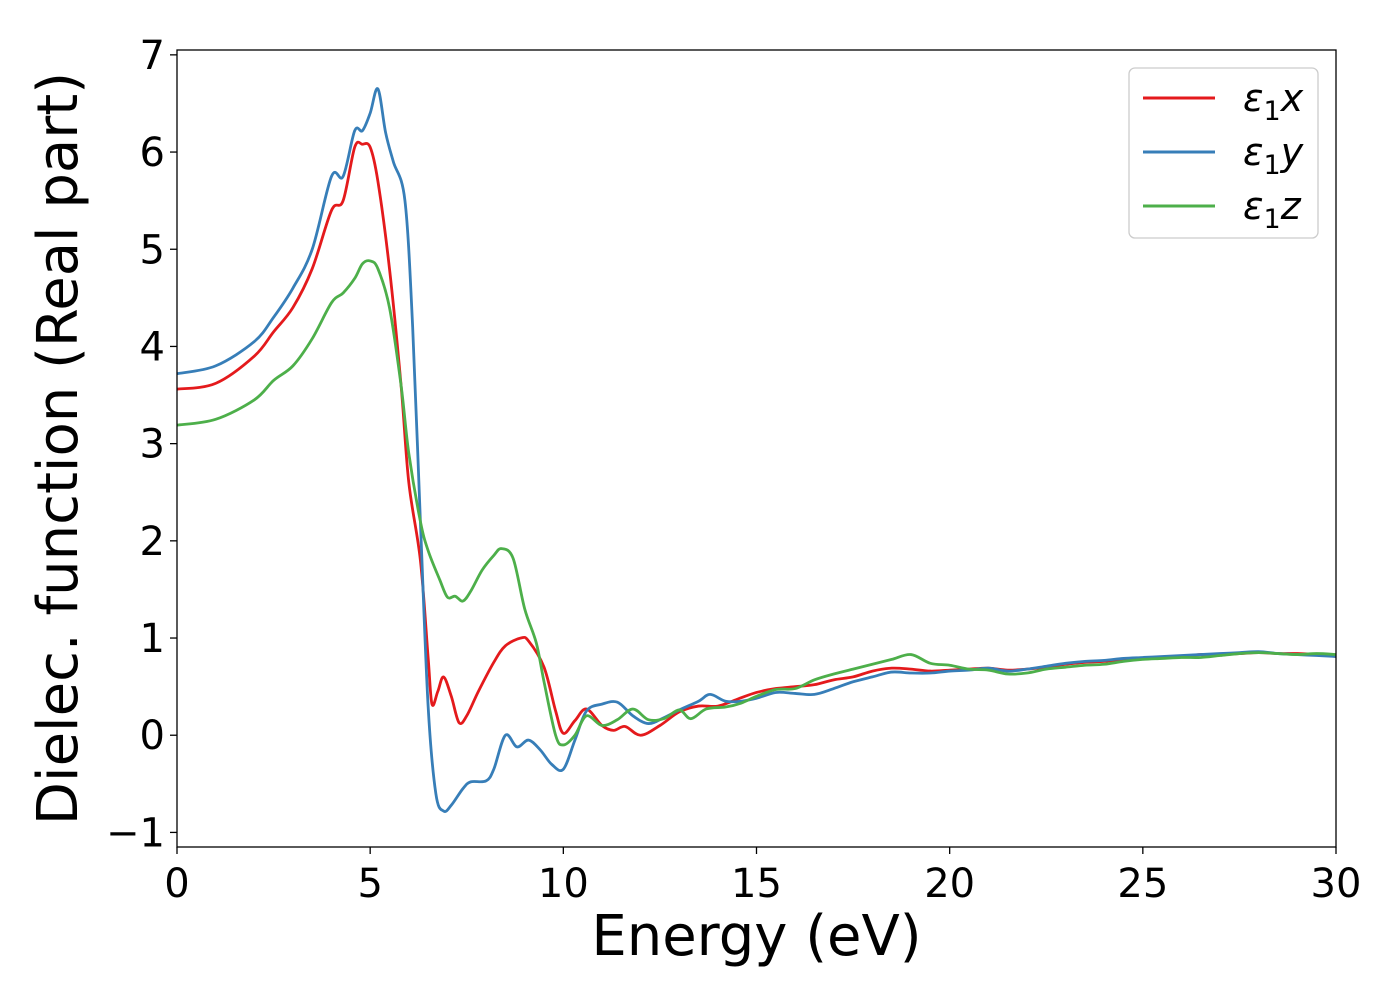 Image resolution: width=1400 pixels, height=1000 pixels. I want to click on legend-box, so click(1223, 153).